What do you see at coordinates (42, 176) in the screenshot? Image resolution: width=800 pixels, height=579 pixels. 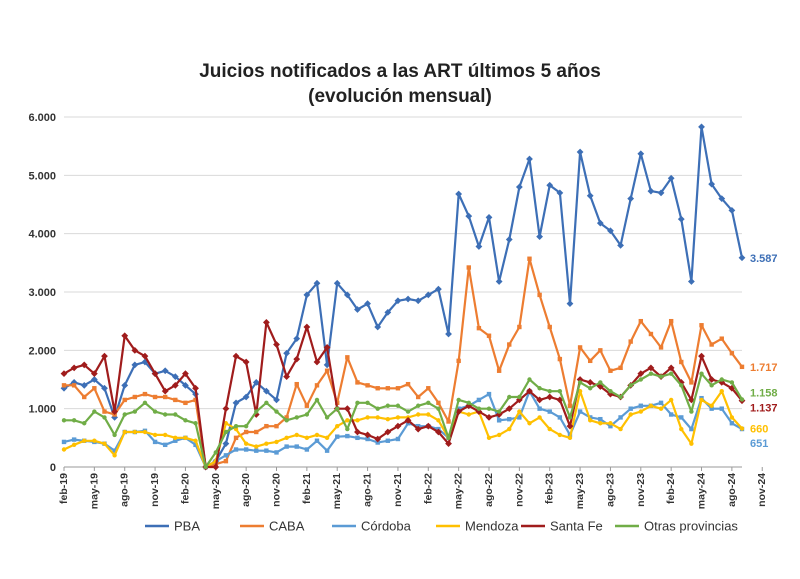 I see `y-tick-label: 5.000` at bounding box center [42, 176].